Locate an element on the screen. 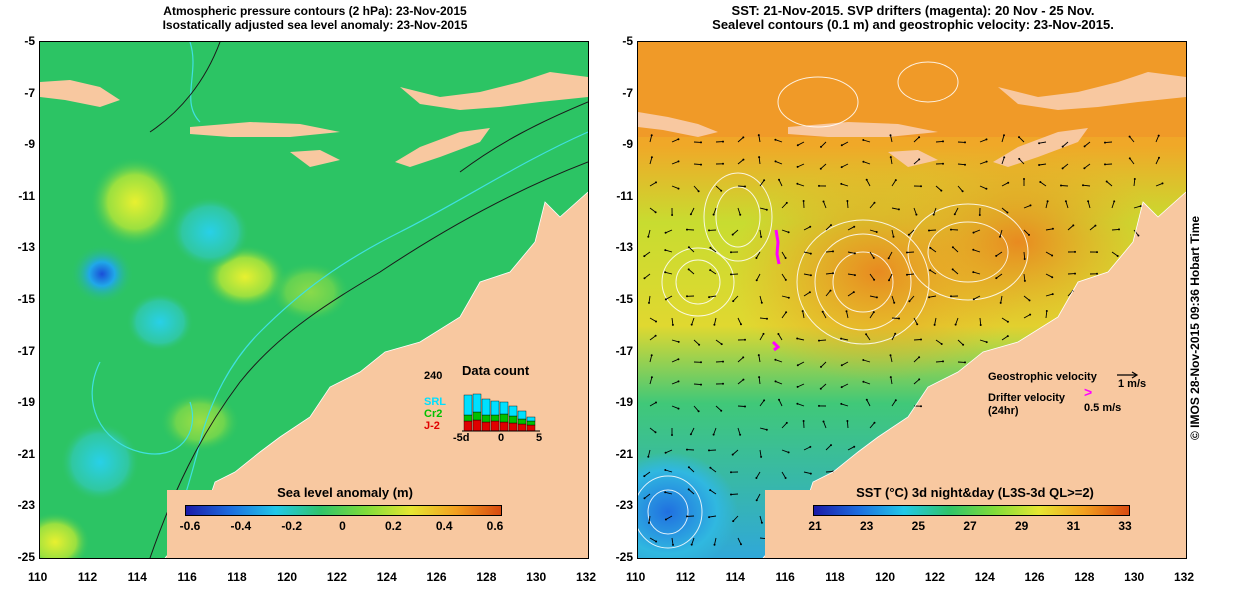  left-x-tick: 120 is located at coordinates (287, 577).